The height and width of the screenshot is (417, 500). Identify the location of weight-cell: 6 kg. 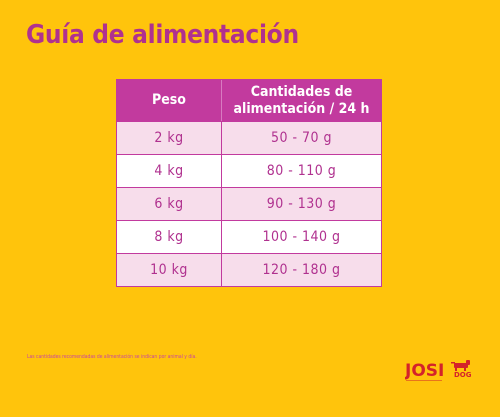
(169, 204).